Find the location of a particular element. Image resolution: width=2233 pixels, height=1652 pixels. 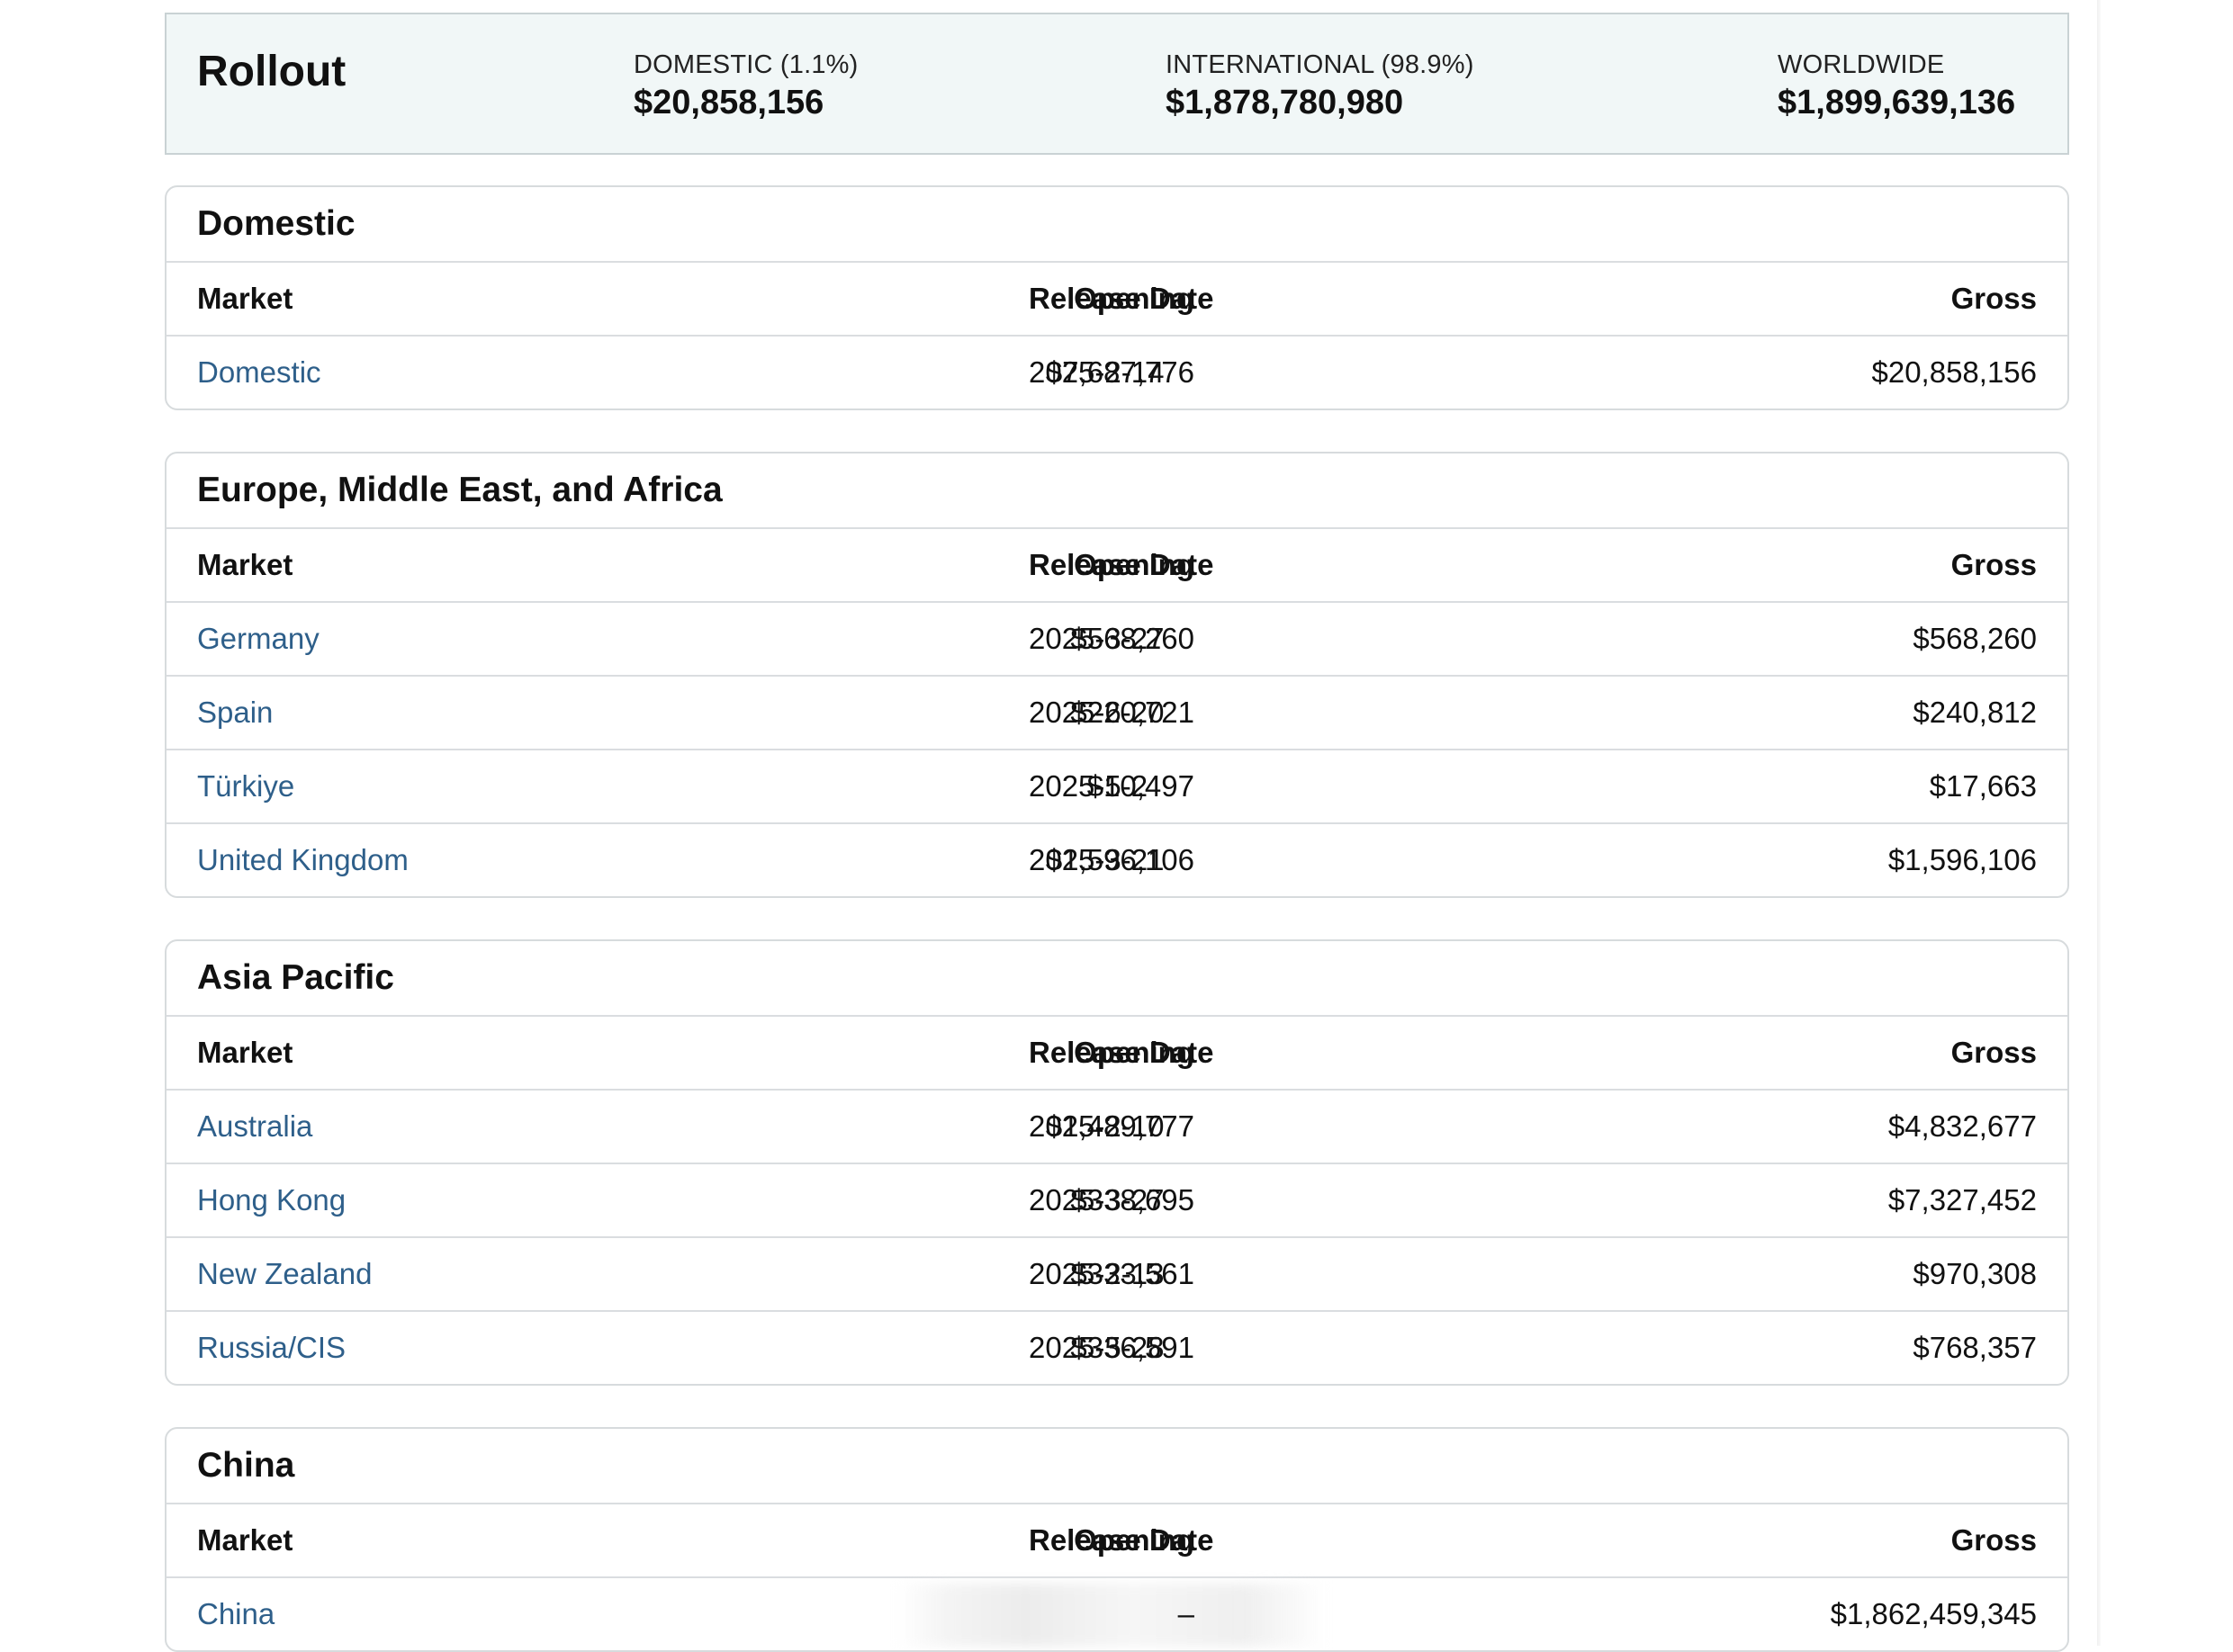

market-link: Russia/CIS is located at coordinates (272, 1347).